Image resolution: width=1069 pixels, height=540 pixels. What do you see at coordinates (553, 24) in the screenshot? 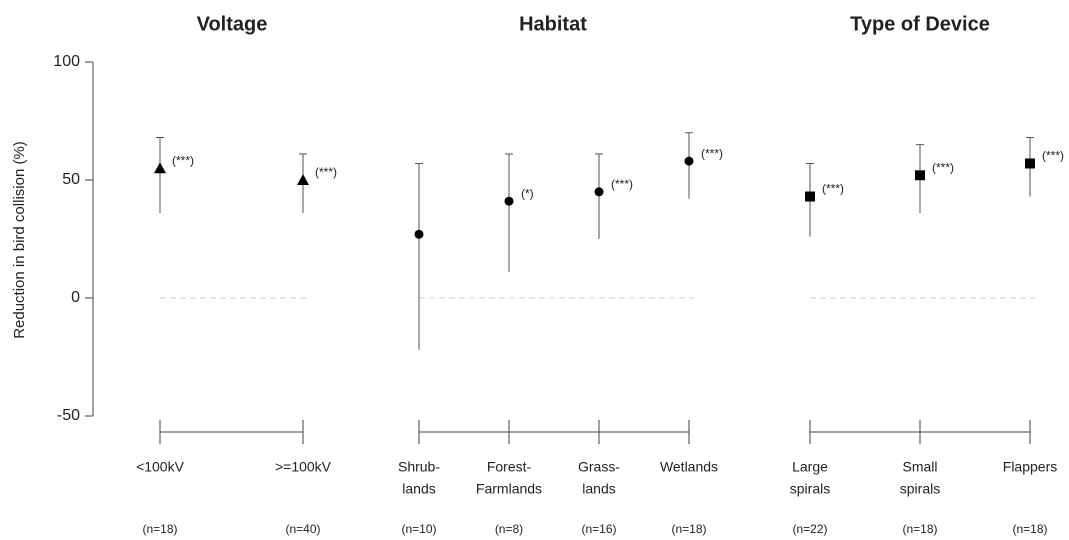
I see `panel-title: Habitat` at bounding box center [553, 24].